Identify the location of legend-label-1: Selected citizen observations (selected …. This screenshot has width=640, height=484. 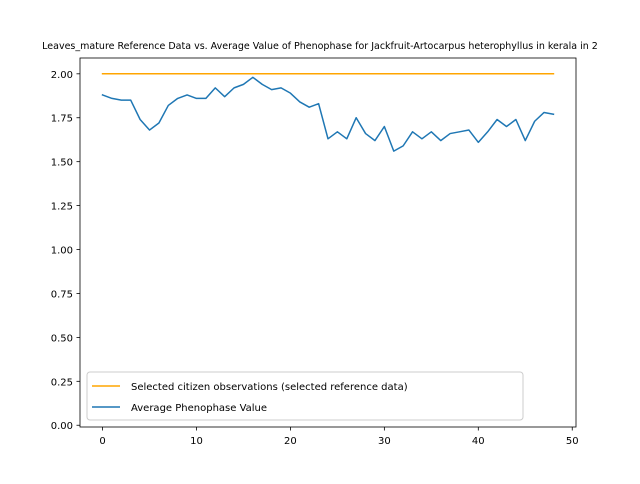
(269, 387).